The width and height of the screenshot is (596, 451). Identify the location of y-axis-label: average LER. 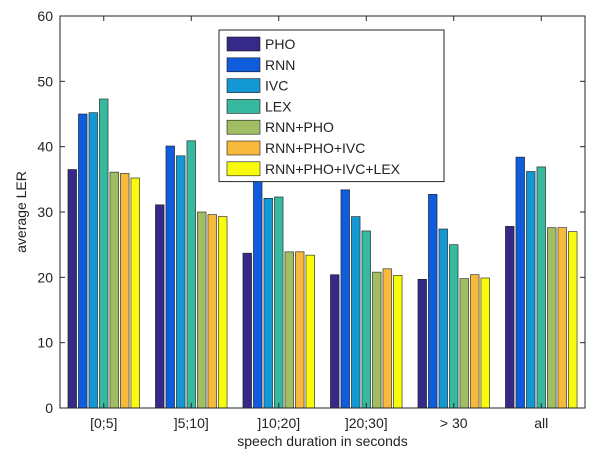
(21, 212).